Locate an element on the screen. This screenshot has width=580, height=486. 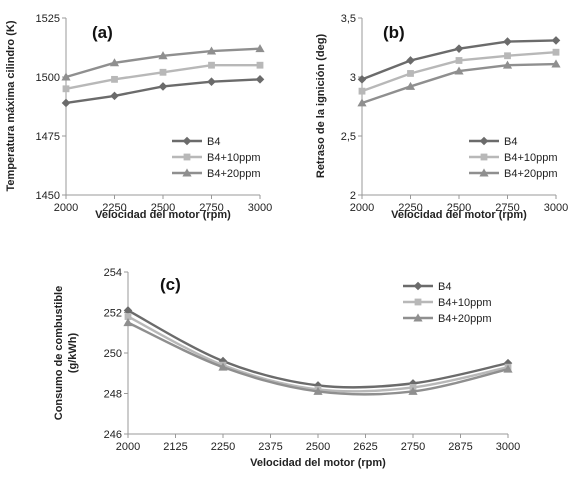
y-tick-label: 254 is located at coordinates (113, 273).